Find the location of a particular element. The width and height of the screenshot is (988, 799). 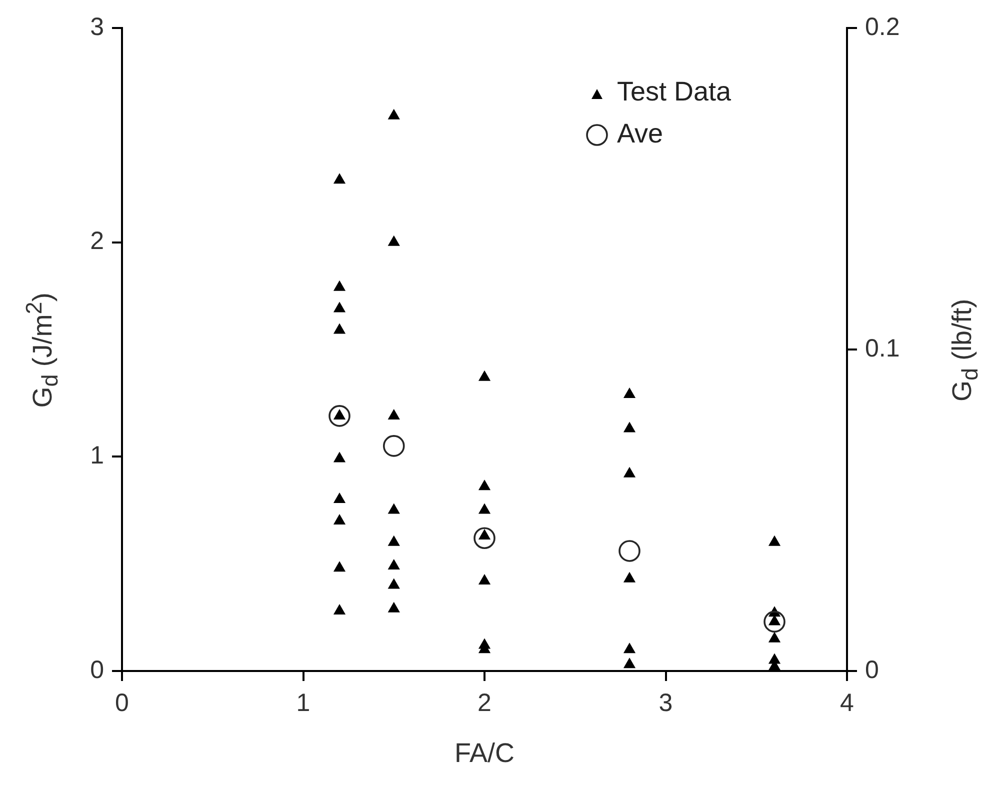

x-axis-title: FA/C is located at coordinates (484, 753).